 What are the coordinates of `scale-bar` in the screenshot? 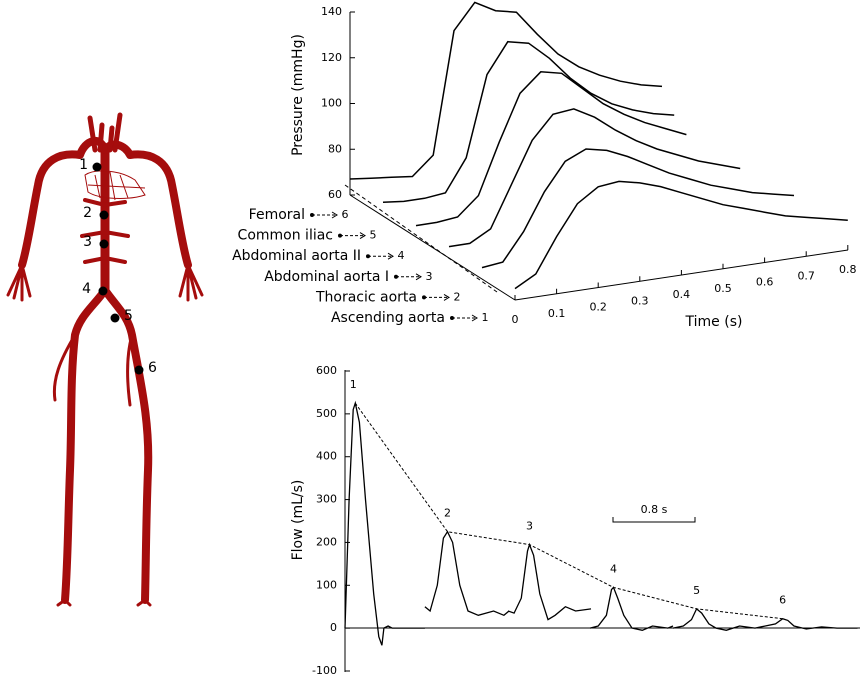 It's located at (654, 520).